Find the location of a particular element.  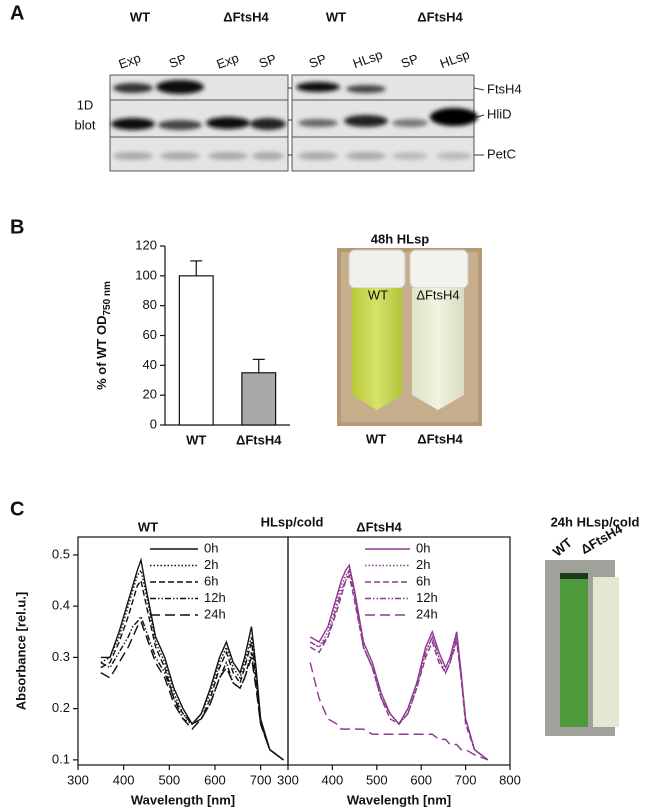

bands is located at coordinates (294, 120).